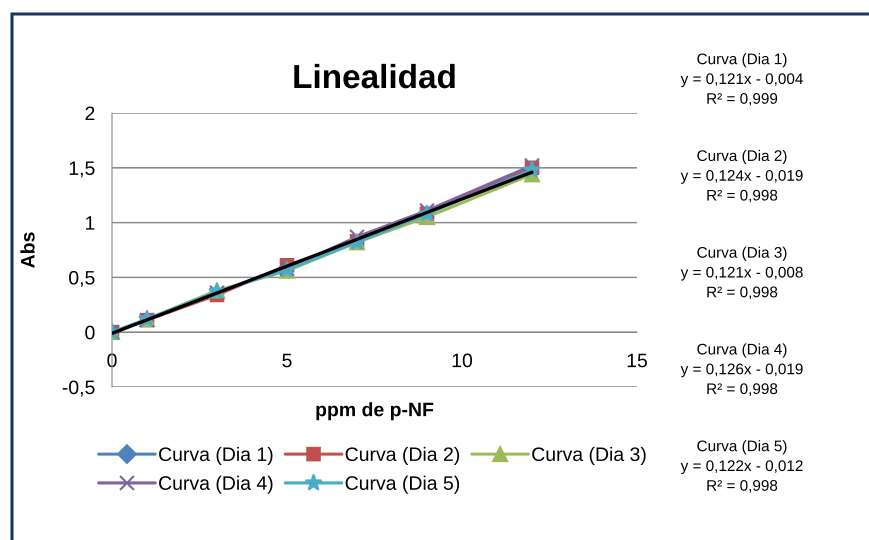 This screenshot has width=869, height=540. What do you see at coordinates (403, 485) in the screenshot?
I see `legend-label: Curva (Dia 5)` at bounding box center [403, 485].